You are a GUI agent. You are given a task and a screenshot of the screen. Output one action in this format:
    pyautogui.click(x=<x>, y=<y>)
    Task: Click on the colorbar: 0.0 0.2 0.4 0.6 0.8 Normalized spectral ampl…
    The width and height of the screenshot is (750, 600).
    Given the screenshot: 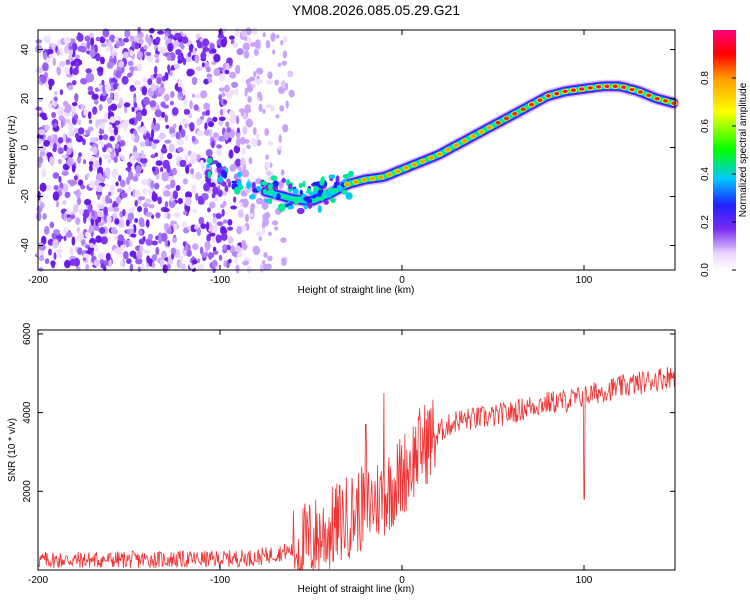 What is the action you would take?
    pyautogui.click(x=724, y=153)
    